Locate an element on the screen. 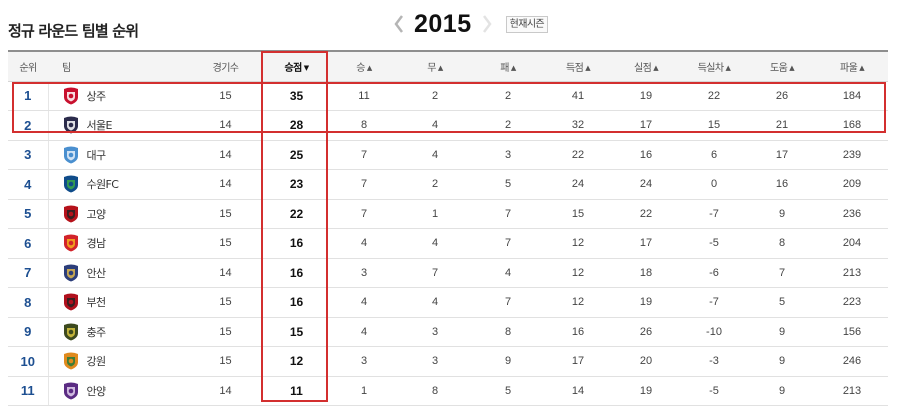  table-row: 1 상주 15 35 11 2 2 41 19 22 26 184 is located at coordinates (448, 96).